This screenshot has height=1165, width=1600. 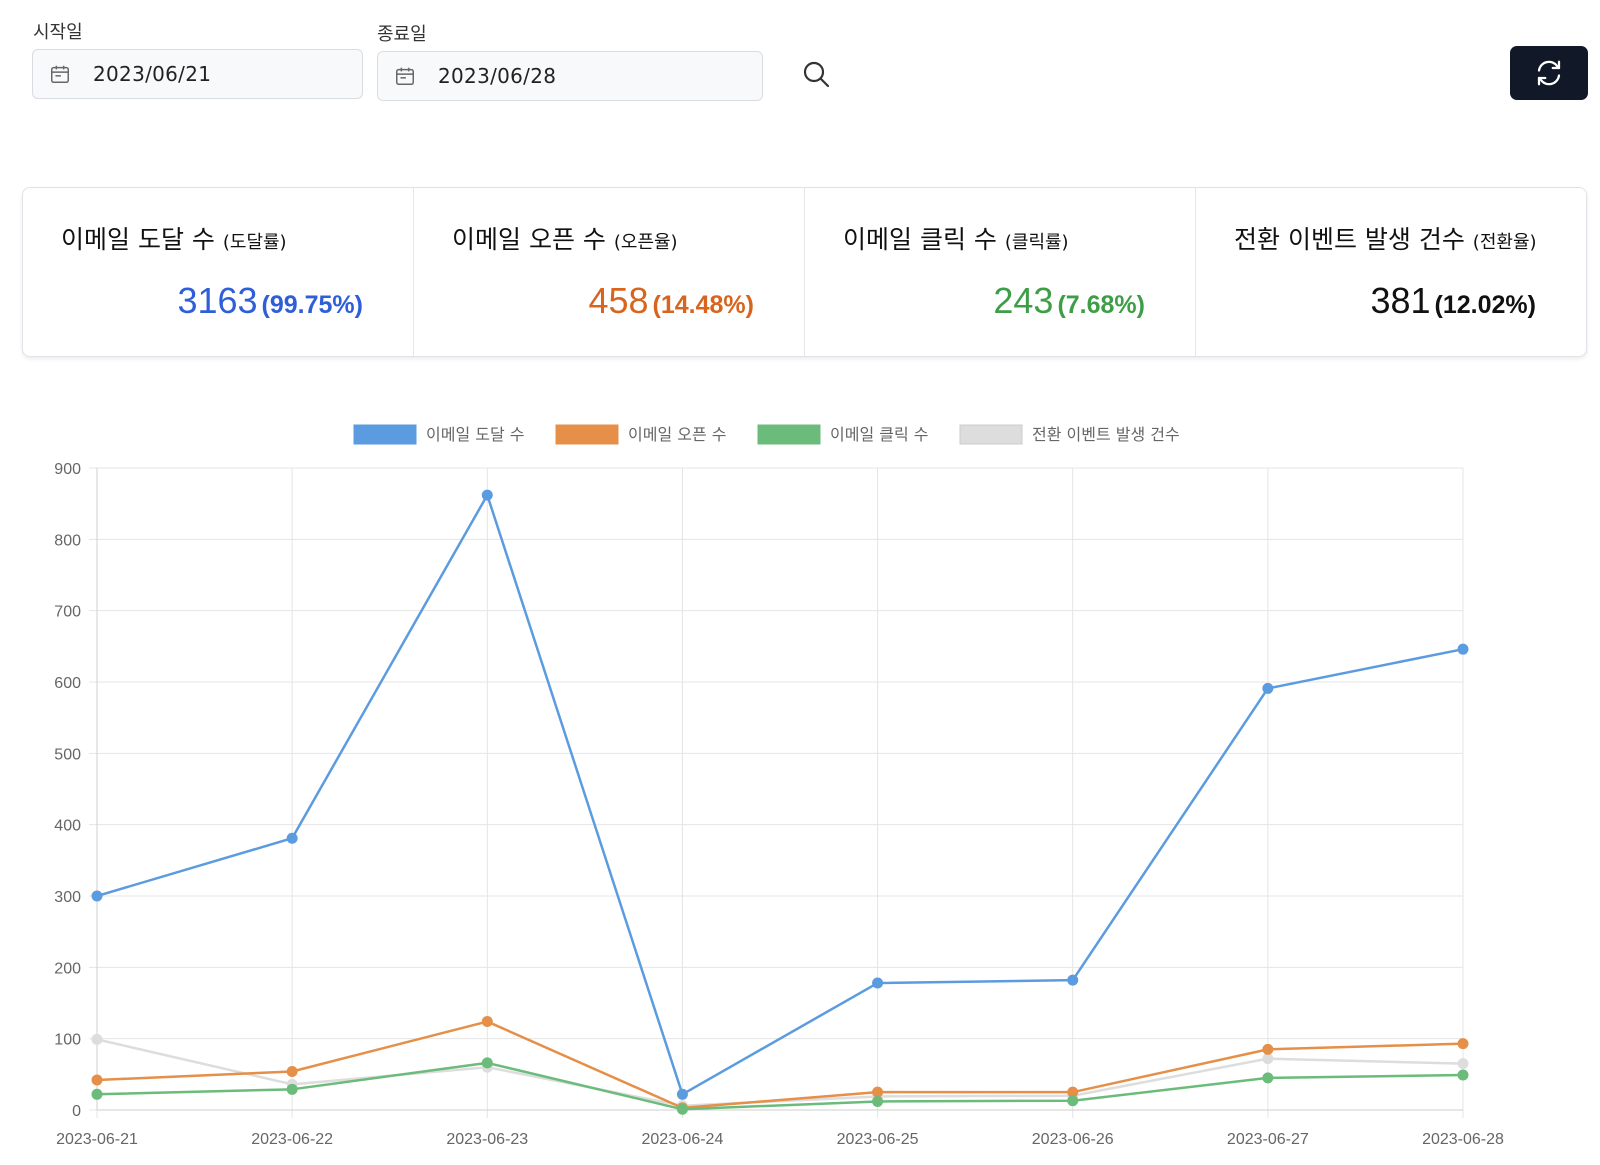 I want to click on y-tick-label: 0, so click(x=76, y=1111).